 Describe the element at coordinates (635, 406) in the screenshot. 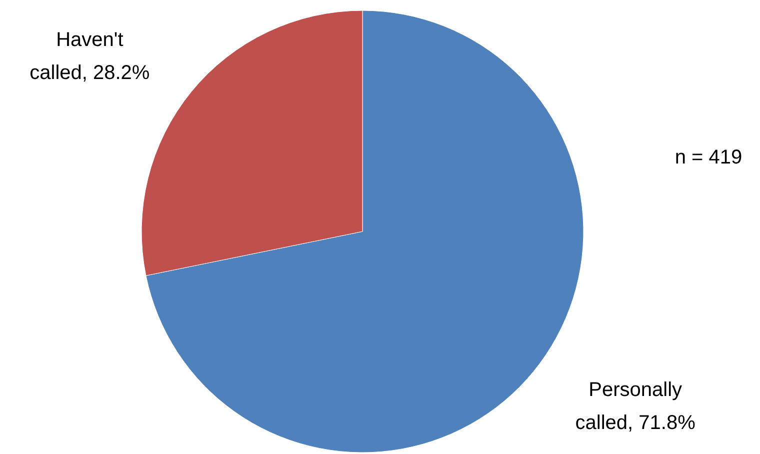

I see `slice-label: Personally called, 71.8%` at that location.